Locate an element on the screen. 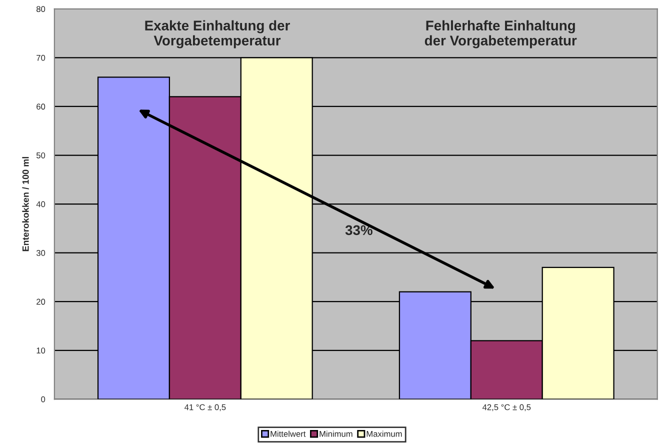 This screenshot has width=664, height=446. legend-label: Minimum is located at coordinates (336, 433).